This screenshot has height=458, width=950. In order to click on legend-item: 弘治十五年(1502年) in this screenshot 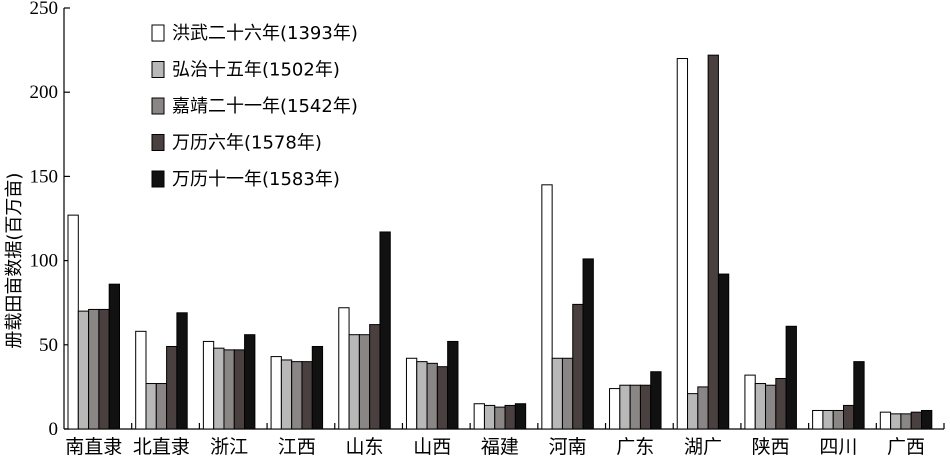, I will do `click(245, 70)`.